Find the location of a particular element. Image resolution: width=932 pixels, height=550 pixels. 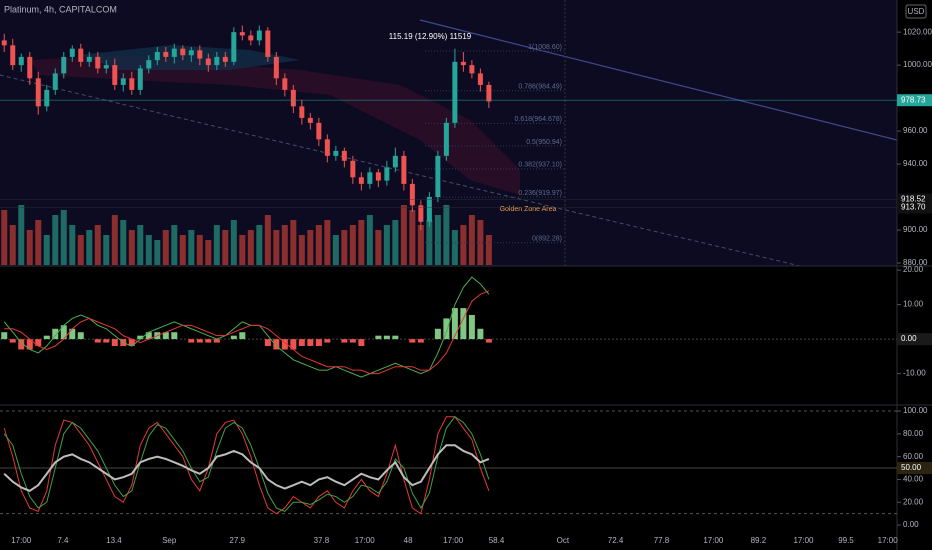

y-tick-label: 100.00 is located at coordinates (915, 410).